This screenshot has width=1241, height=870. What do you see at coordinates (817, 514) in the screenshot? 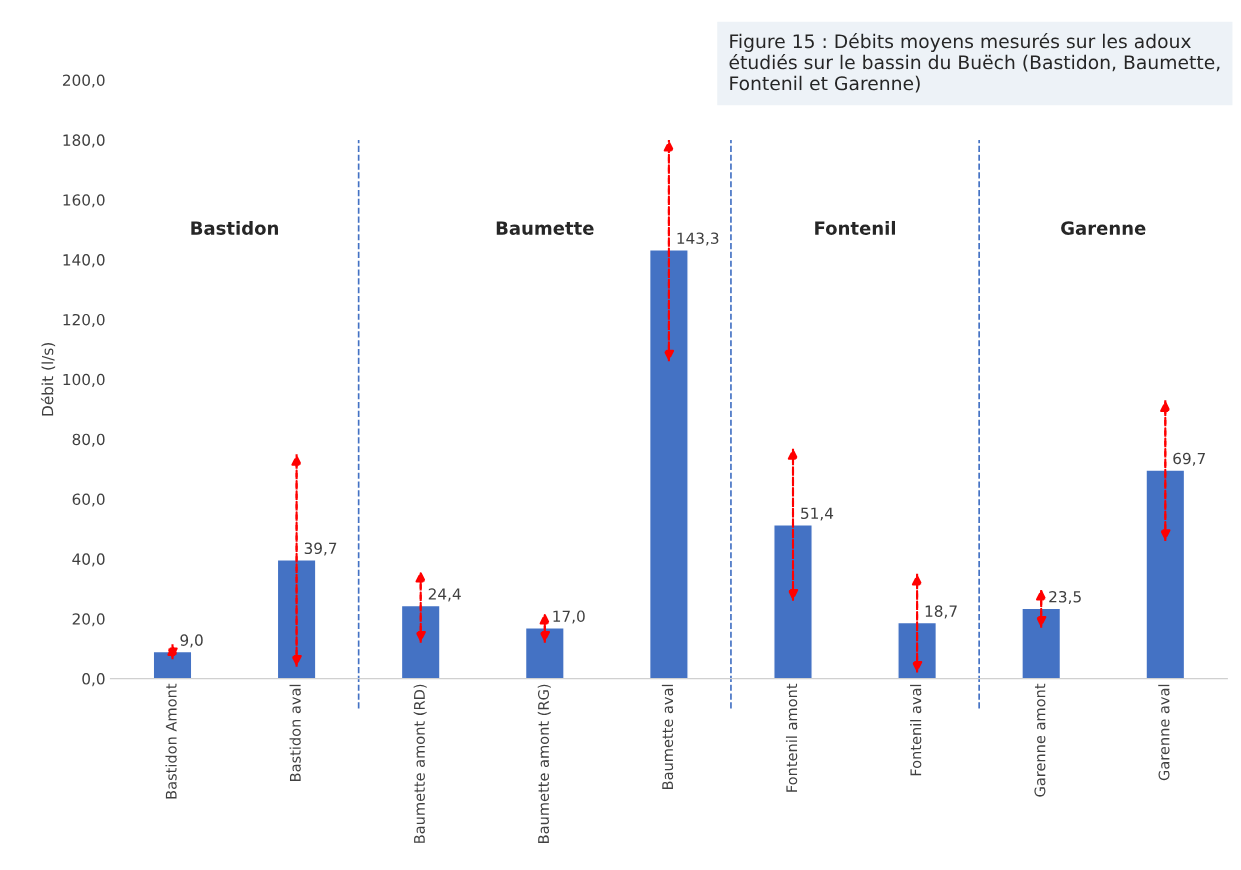
I see `data-label: 51,4` at bounding box center [817, 514].